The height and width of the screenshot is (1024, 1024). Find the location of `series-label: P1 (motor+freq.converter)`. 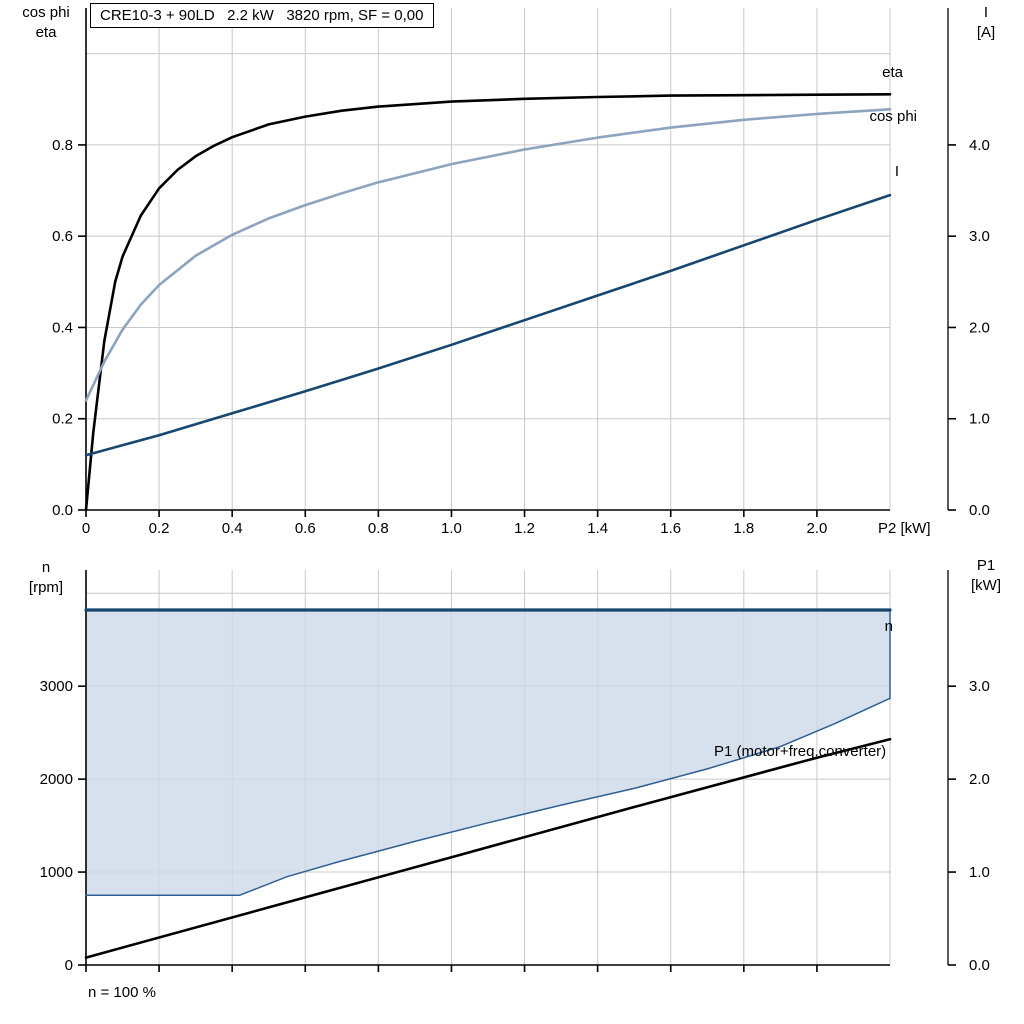

series-label: P1 (motor+freq.converter) is located at coordinates (800, 751).